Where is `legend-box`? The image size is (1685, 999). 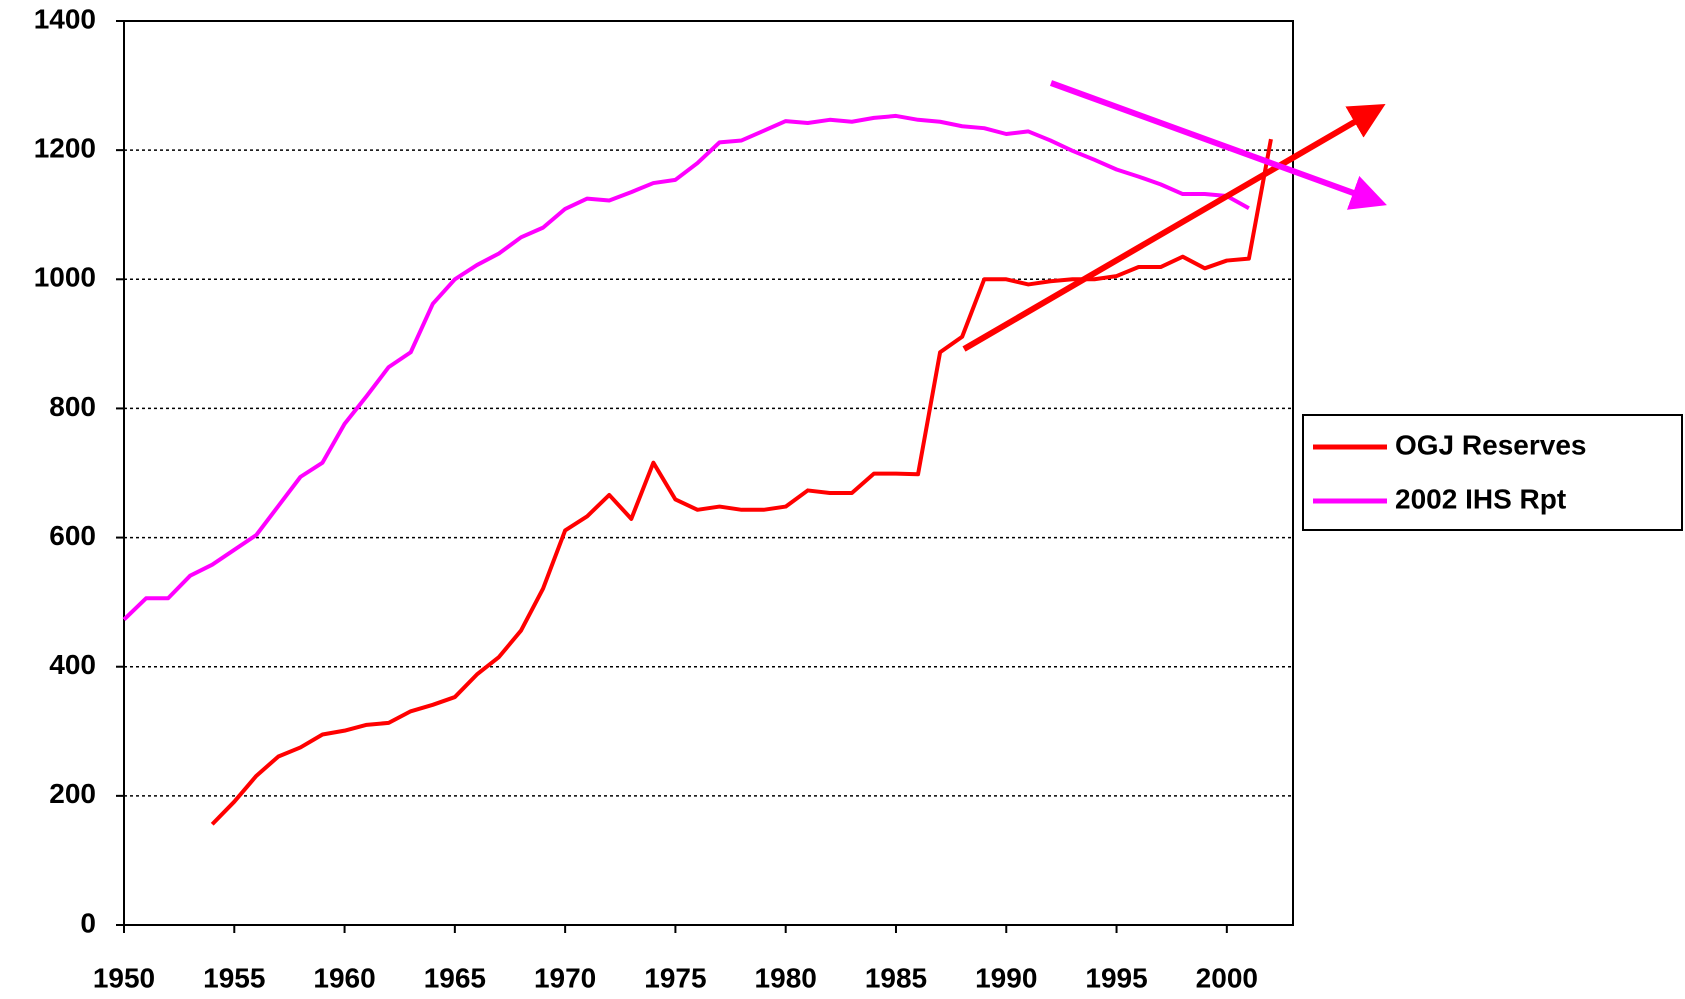 legend-box is located at coordinates (1492, 472).